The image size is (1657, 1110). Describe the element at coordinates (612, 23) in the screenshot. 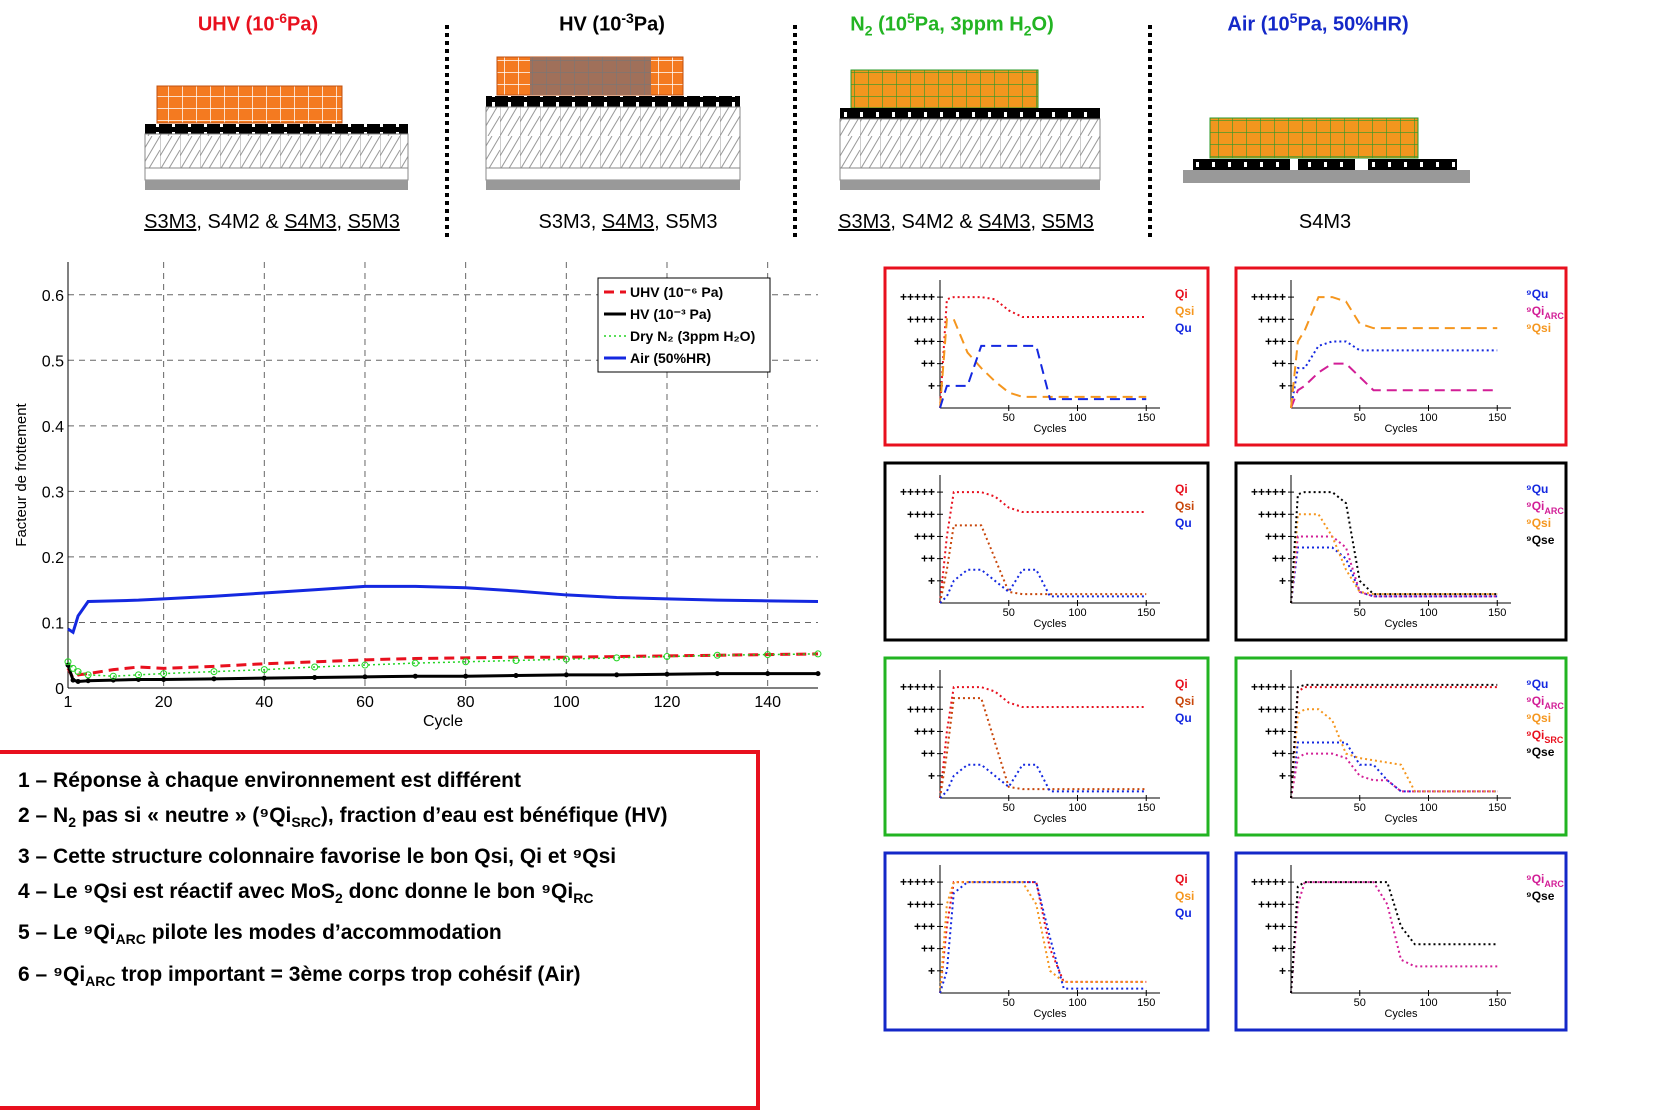

I see `env-header: HV (10-3Pa)` at that location.